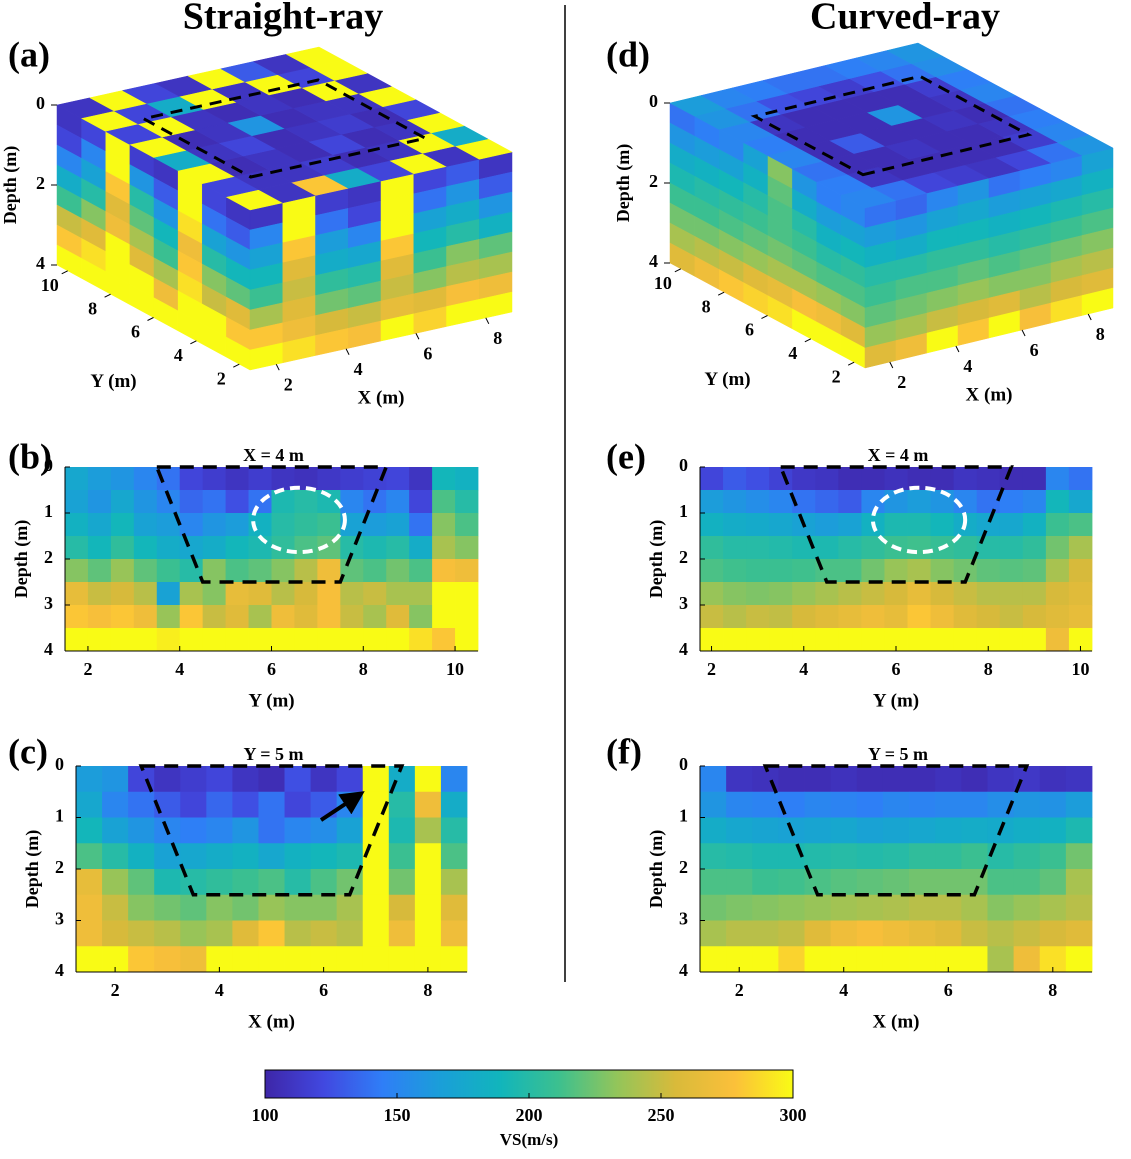  What do you see at coordinates (915, 53) in the screenshot?
I see `cube-top-cell` at bounding box center [915, 53].